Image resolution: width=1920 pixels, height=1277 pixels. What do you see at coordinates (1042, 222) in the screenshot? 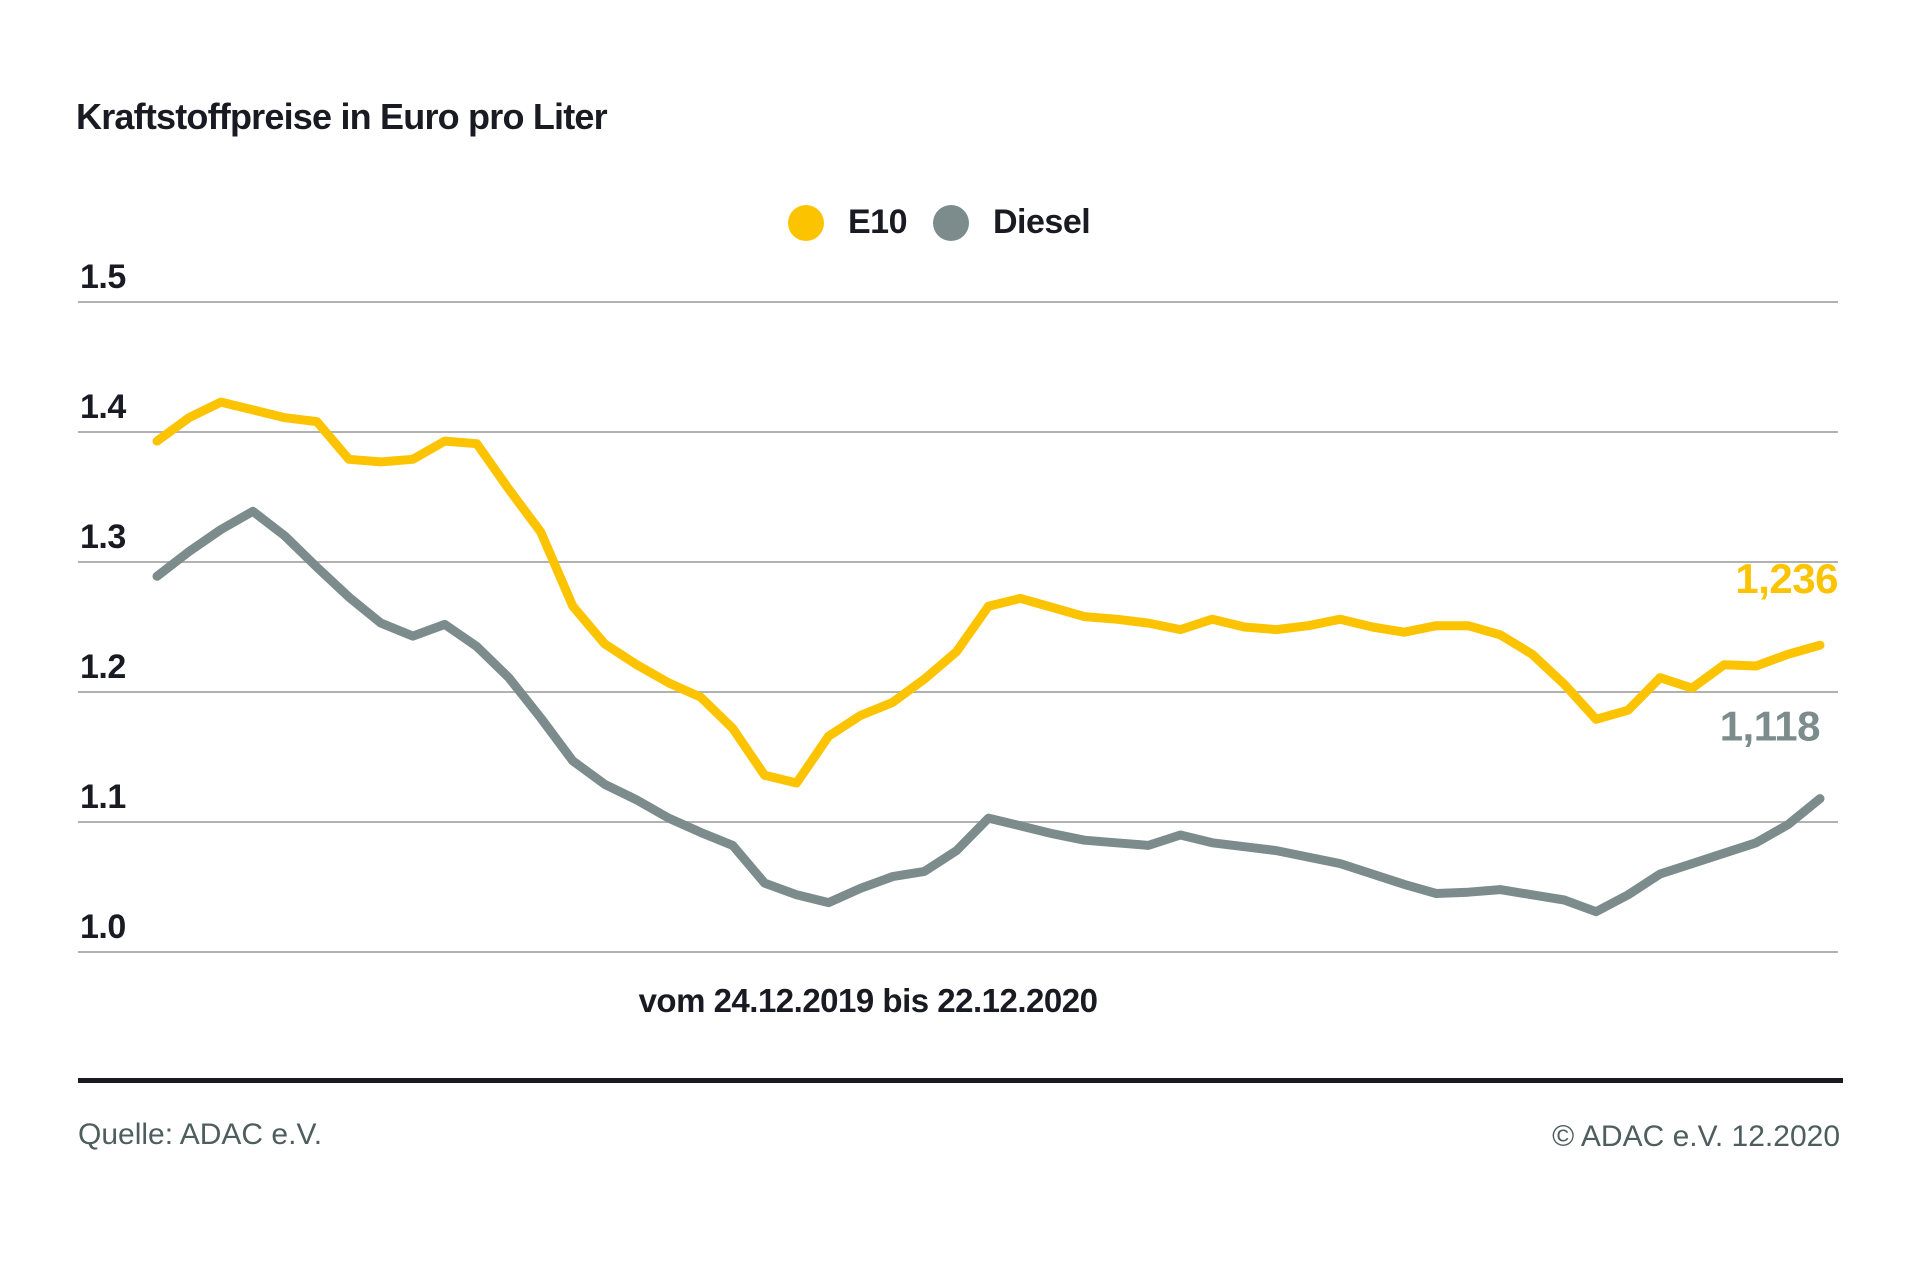
I see `legend-label-diesel: Diesel` at bounding box center [1042, 222].